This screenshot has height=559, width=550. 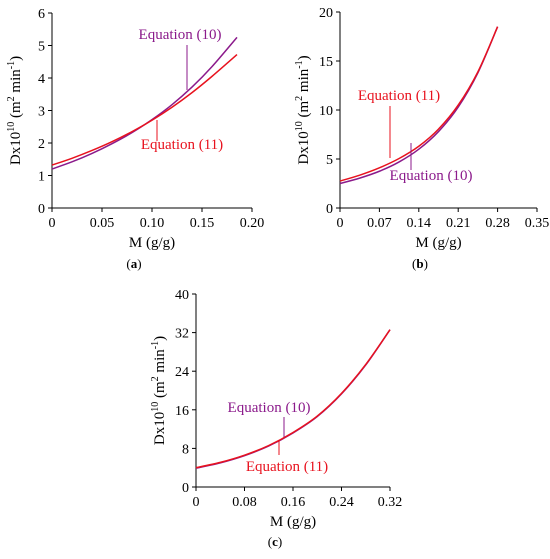 I want to click on x-tick-label: 0.16, so click(x=293, y=502).